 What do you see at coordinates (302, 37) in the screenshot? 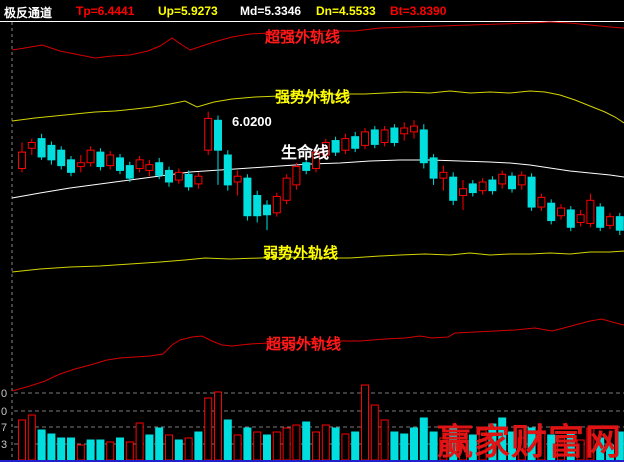
I see `label-super-strong-rail: 超强外轨线` at bounding box center [302, 37].